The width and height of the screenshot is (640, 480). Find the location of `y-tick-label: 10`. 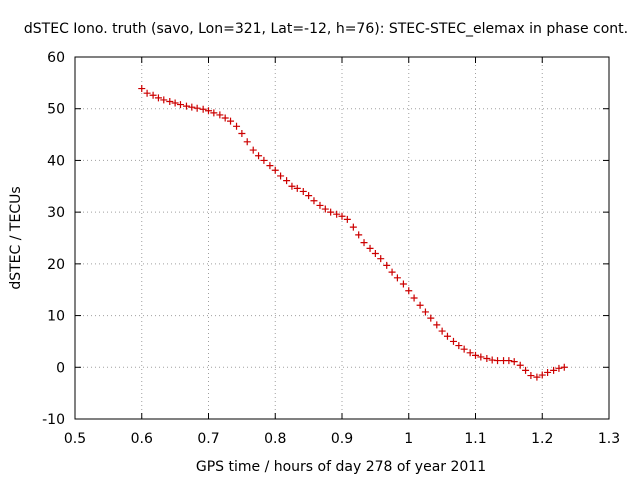

y-tick-label: 10 is located at coordinates (56, 317).